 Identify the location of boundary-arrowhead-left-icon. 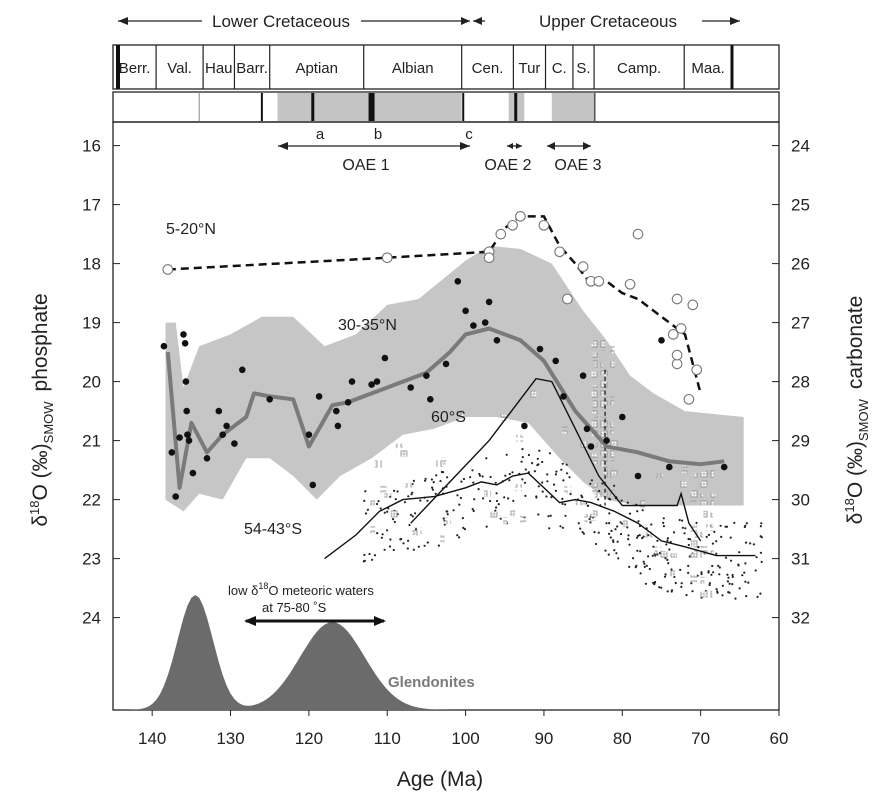
(465, 21).